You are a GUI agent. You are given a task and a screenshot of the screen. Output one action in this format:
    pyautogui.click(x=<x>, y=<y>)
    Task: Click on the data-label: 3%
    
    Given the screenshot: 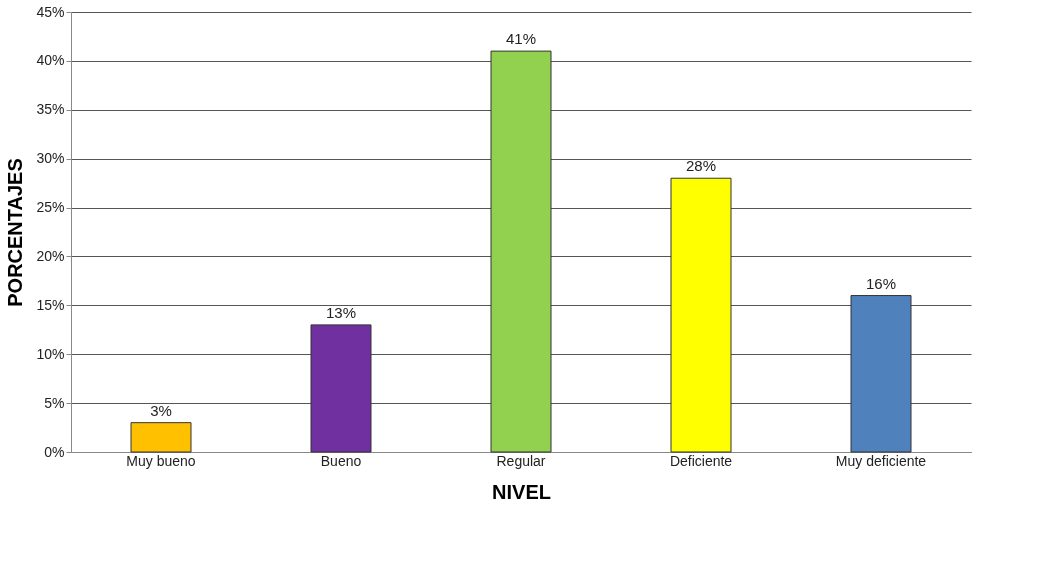 What is the action you would take?
    pyautogui.click(x=161, y=410)
    